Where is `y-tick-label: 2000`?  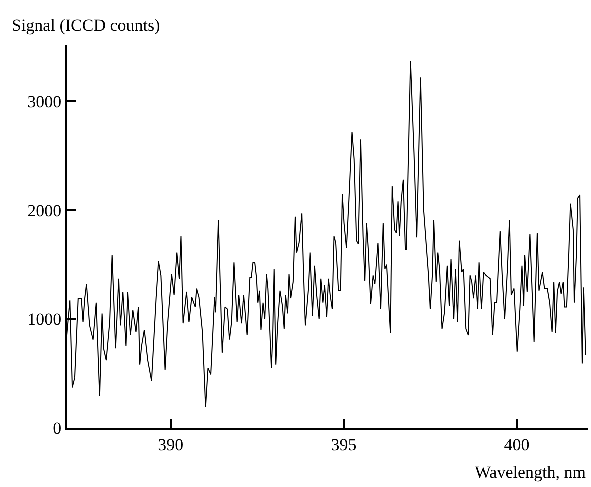
y-tick-label: 2000 is located at coordinates (45, 210).